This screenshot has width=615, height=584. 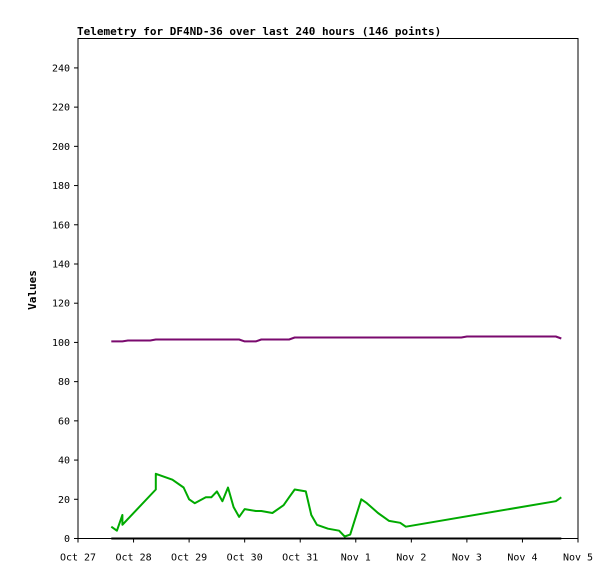 I want to click on y-tick-label: 120, so click(x=61, y=304).